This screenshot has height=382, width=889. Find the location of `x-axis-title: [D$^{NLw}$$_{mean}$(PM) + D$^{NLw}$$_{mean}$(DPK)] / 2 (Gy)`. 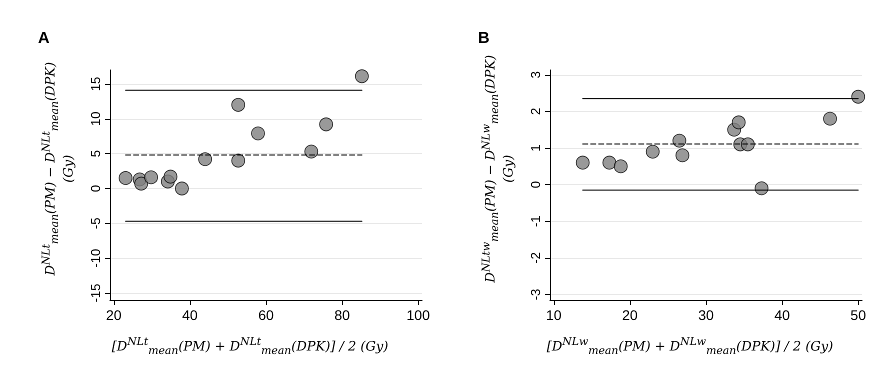

x-axis-title: [D$^{NLw}$$_{mean}$(PM) + D$^{NLw}$$_{mean}$(DPK)] / 2 (Gy) is located at coordinates (690, 346).